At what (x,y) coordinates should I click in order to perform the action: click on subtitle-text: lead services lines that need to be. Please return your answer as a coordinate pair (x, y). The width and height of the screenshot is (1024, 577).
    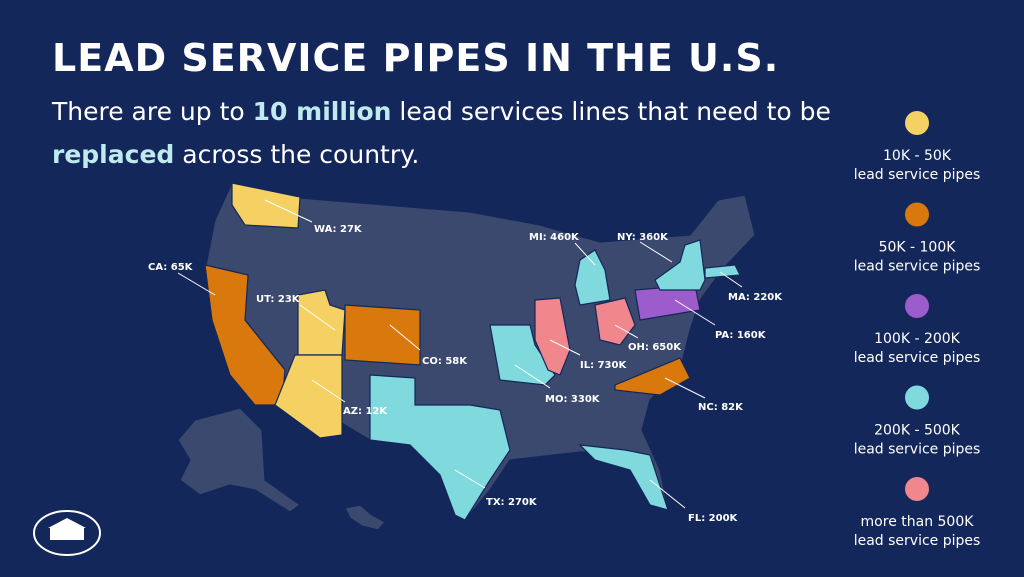
    Looking at the image, I should click on (615, 111).